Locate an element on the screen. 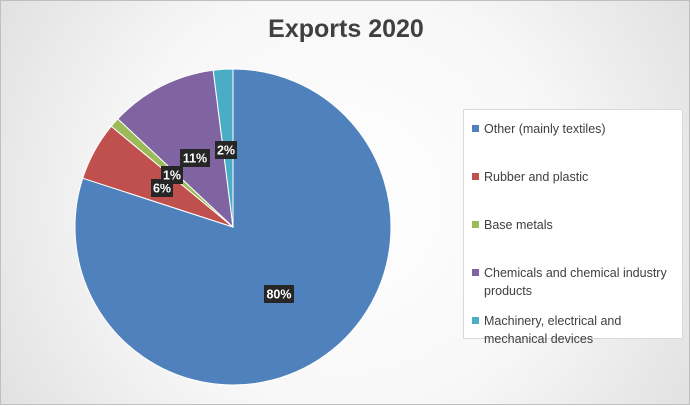 The image size is (690, 406). chart-title: Exports 2020 is located at coordinates (346, 29).